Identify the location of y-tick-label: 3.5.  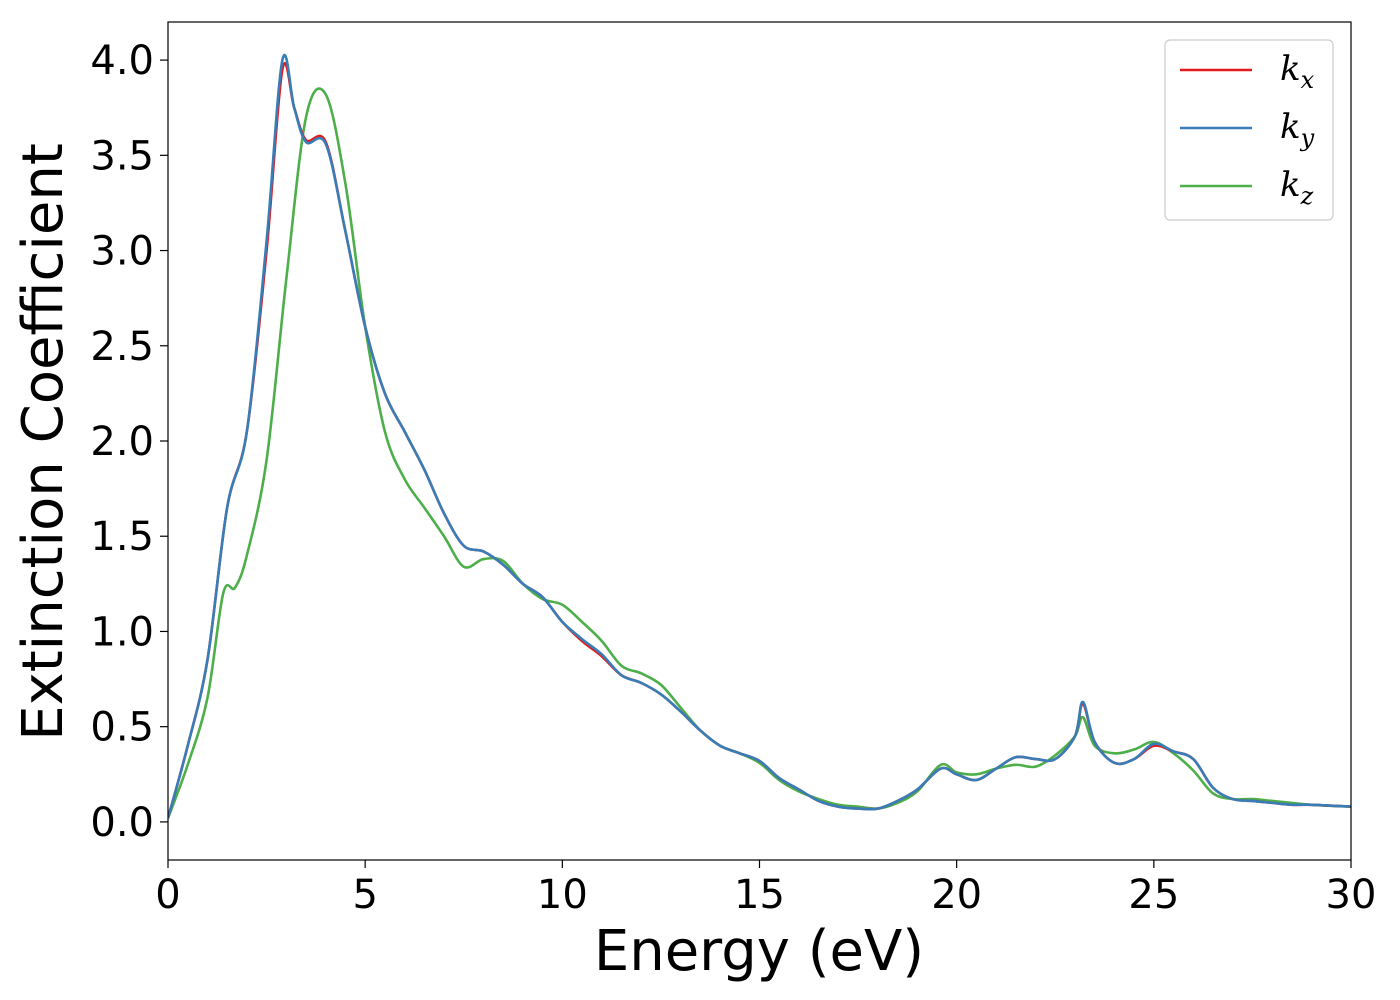
(122, 156).